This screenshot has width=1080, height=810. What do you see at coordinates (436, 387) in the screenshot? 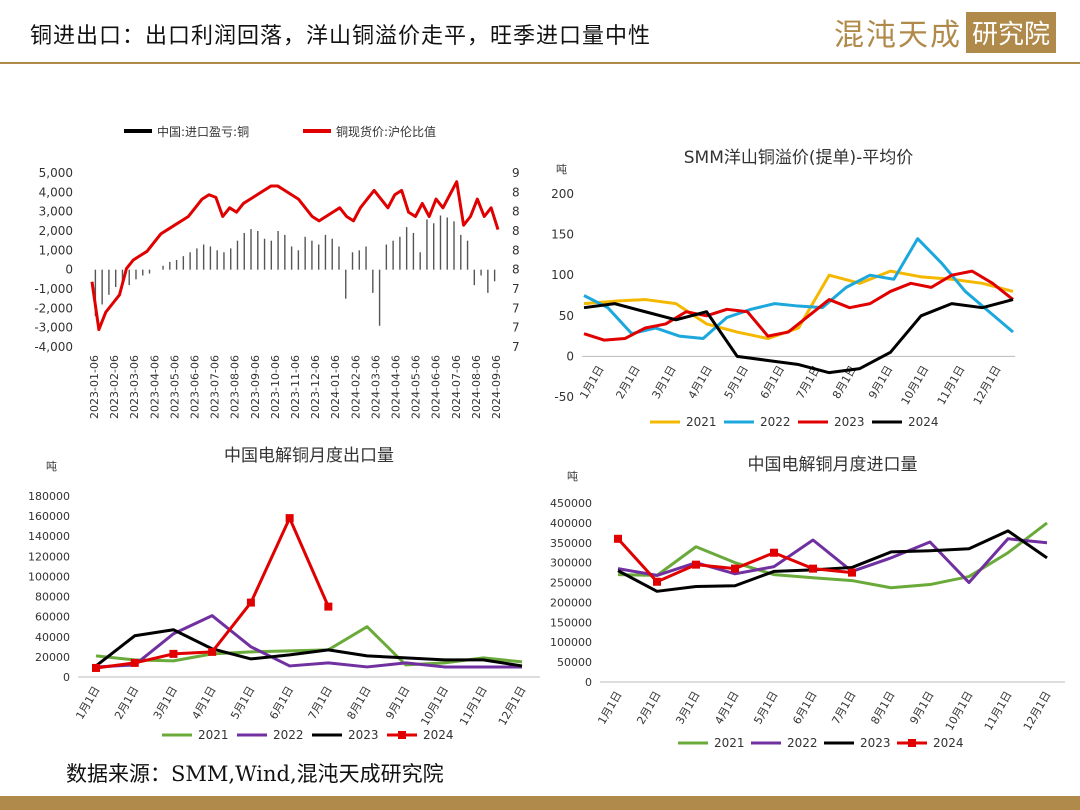
I see `x-tick-label: 2024-06-06` at bounding box center [436, 387].